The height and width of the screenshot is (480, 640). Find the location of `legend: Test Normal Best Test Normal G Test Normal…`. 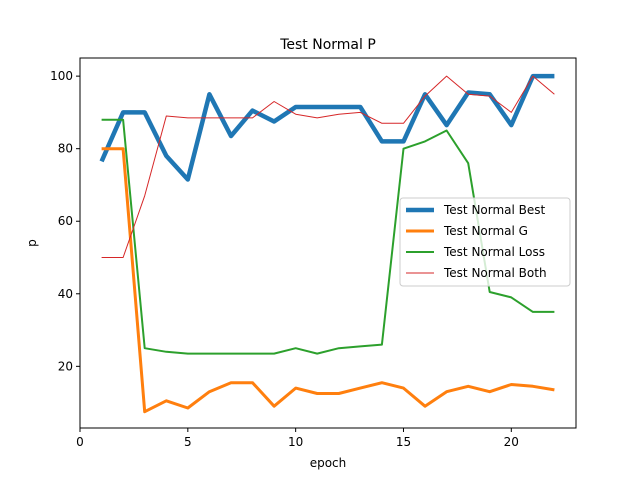

legend: Test Normal Best Test Normal G Test Normal… is located at coordinates (485, 242).